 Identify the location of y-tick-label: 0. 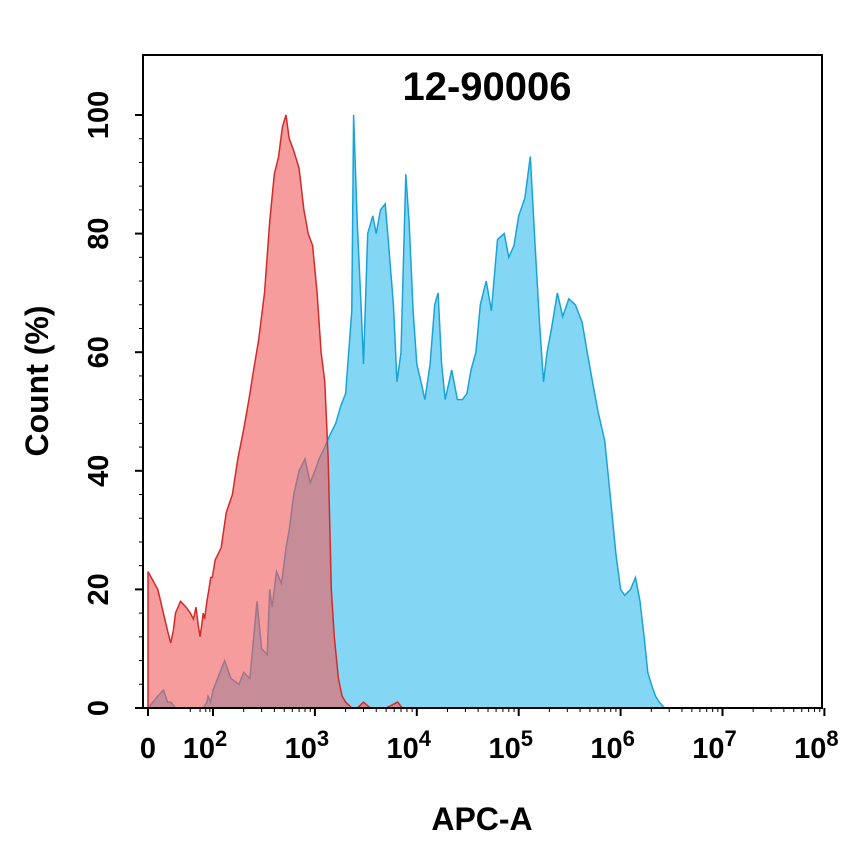
(99, 708).